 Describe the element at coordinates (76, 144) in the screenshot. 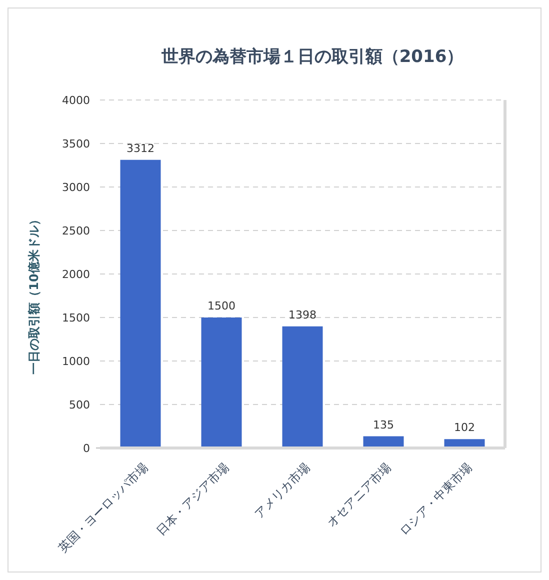

I see `y-tick-label: 3500` at that location.